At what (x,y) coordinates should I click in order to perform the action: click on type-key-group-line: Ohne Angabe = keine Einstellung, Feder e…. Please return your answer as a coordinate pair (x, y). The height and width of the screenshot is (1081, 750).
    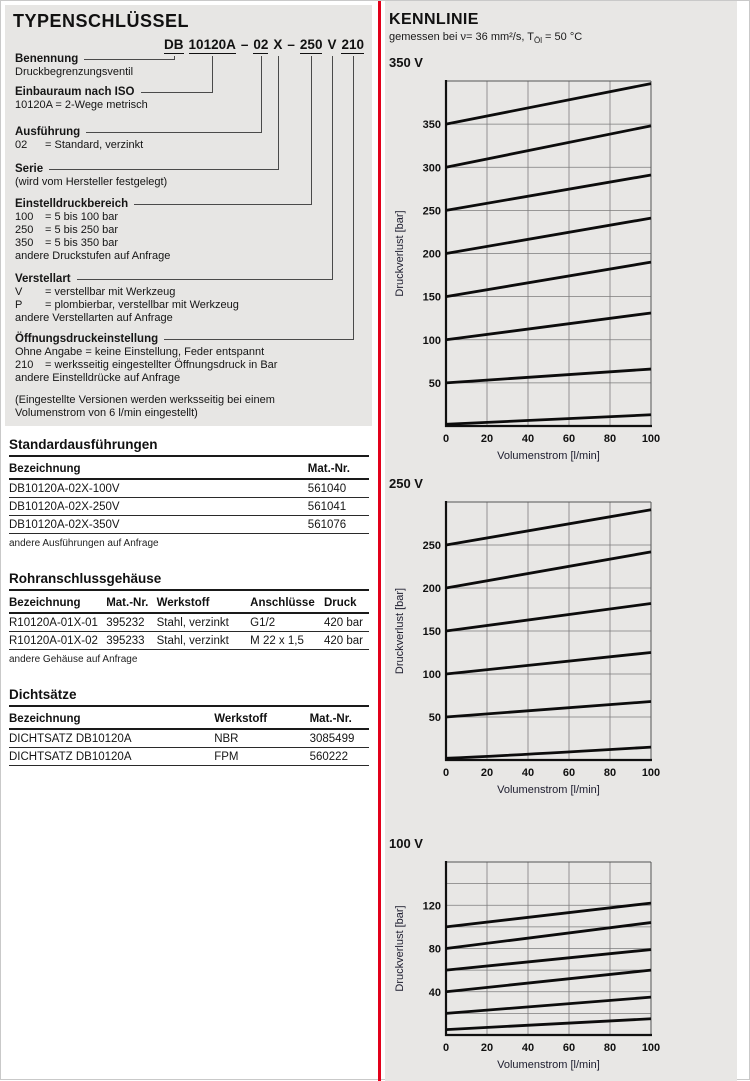
    Looking at the image, I should click on (140, 352).